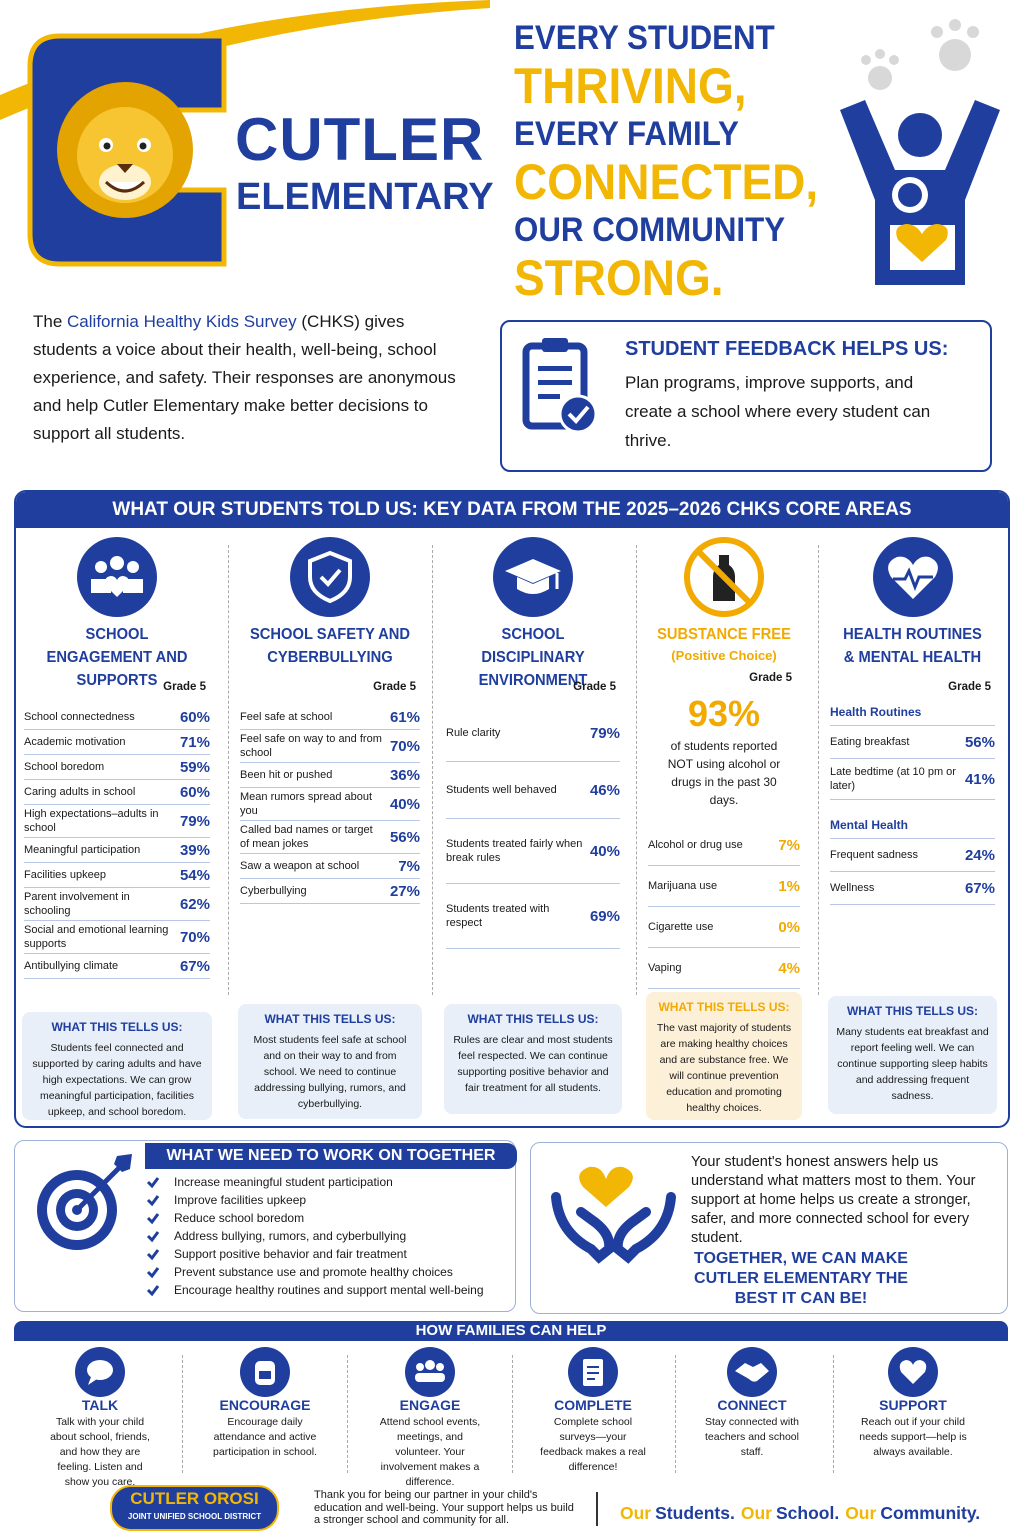 The width and height of the screenshot is (1024, 1536). What do you see at coordinates (681, 927) in the screenshot?
I see `row-label: Cigarette use` at bounding box center [681, 927].